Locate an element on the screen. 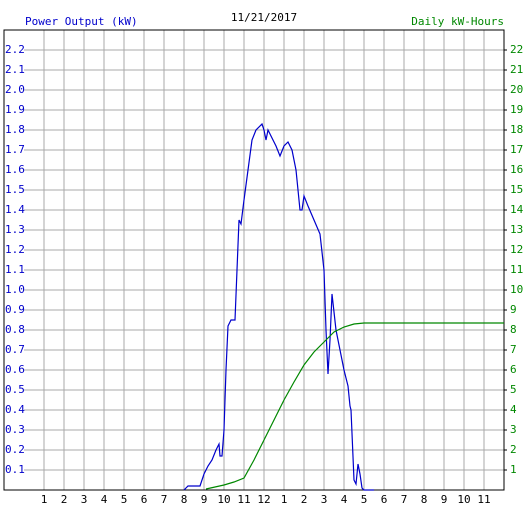  y2-tick-label: 10 is located at coordinates (516, 289).